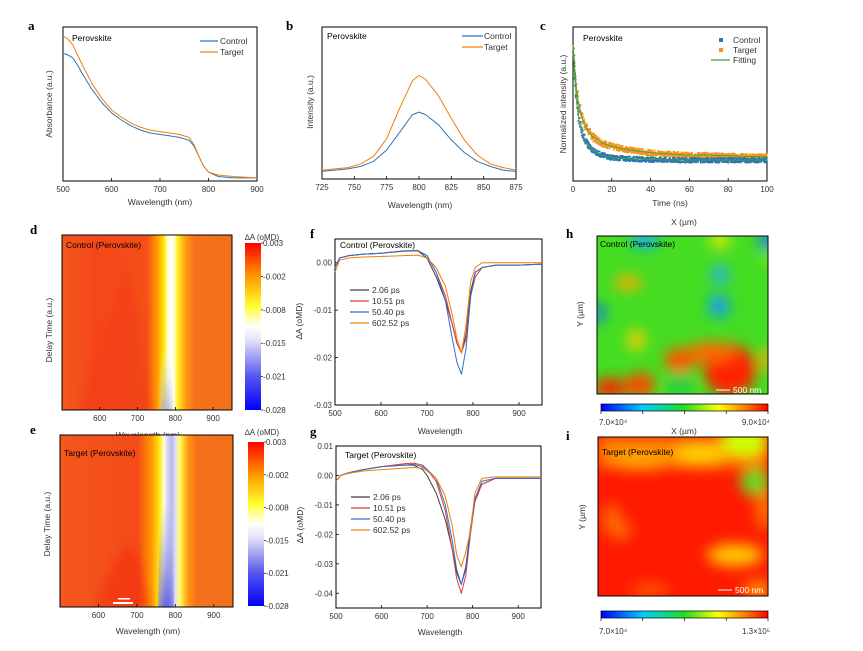 This screenshot has width=863, height=651. Describe the element at coordinates (487, 41) in the screenshot. I see `legend-b: Control Target` at that location.